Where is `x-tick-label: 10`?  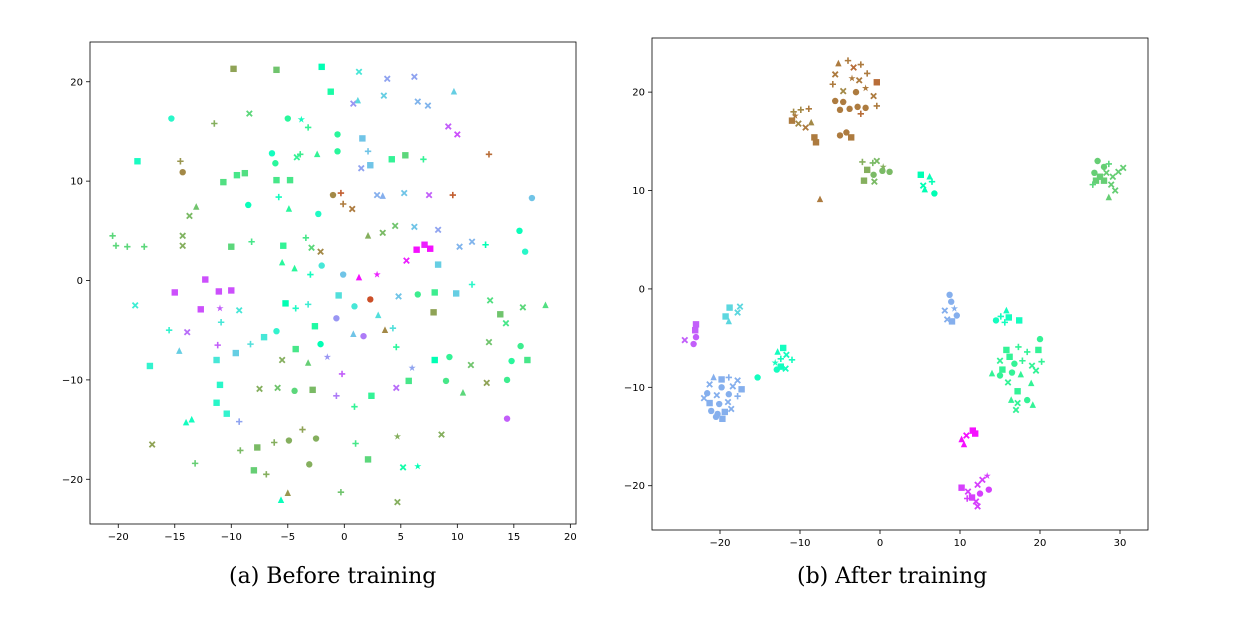 x-tick-label: 10 is located at coordinates (457, 537).